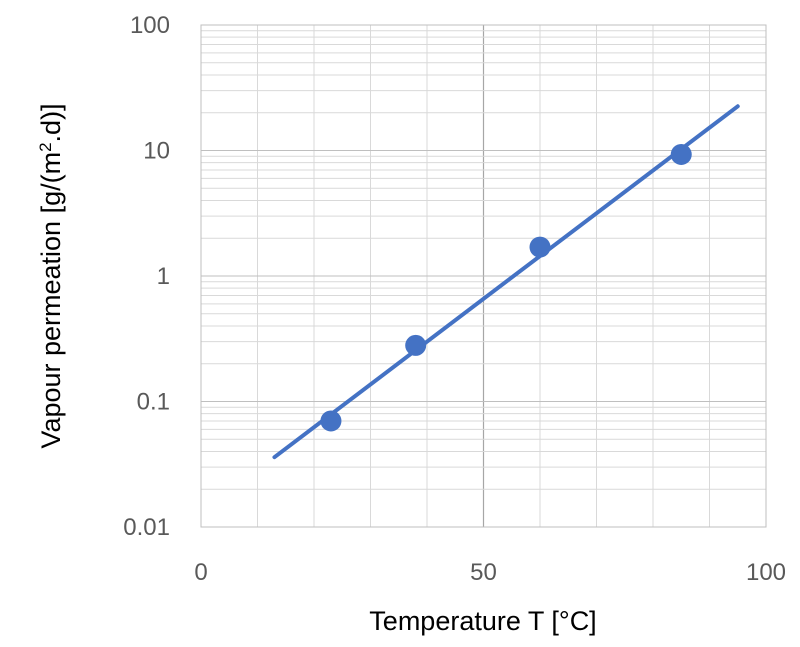  What do you see at coordinates (200, 572) in the screenshot?
I see `x-tick-label: 0` at bounding box center [200, 572].